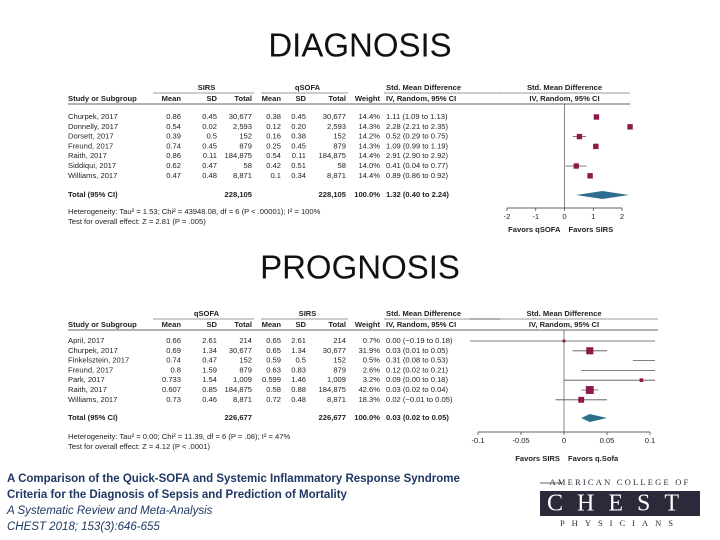 This screenshot has width=720, height=540. I want to click on axis-tick-label: 0.05, so click(607, 440).